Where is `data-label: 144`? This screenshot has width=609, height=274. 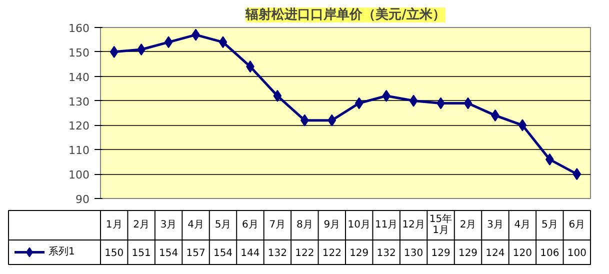
data-label: 144 is located at coordinates (250, 254).